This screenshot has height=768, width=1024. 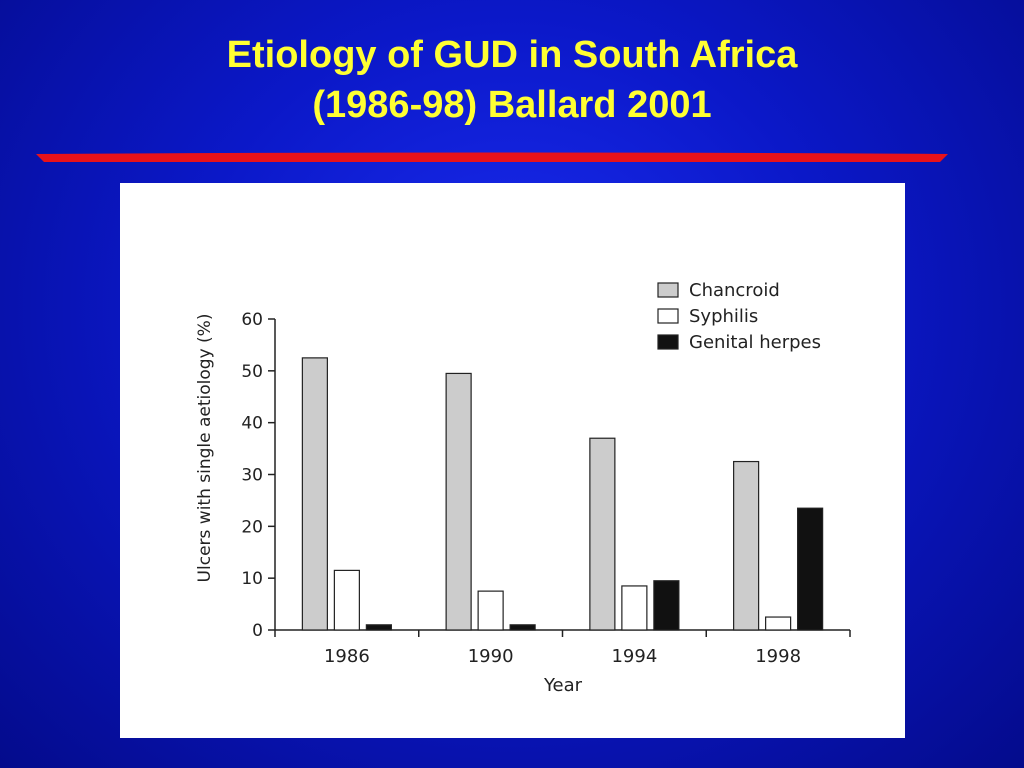 I want to click on bar-syphilis-1998, so click(x=778, y=623).